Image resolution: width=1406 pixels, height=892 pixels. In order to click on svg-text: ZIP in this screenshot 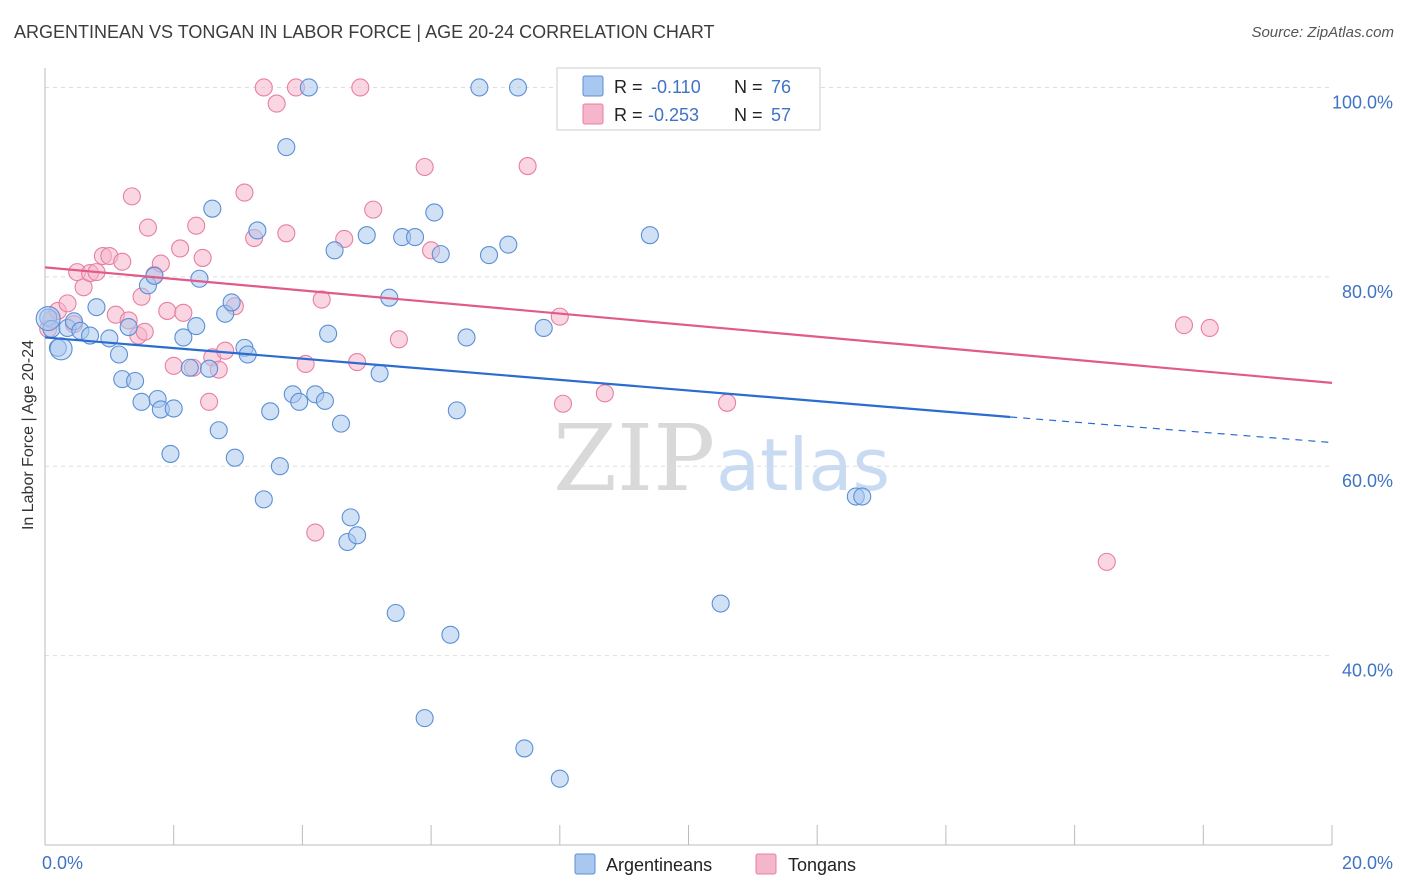, I will do `click(634, 458)`.